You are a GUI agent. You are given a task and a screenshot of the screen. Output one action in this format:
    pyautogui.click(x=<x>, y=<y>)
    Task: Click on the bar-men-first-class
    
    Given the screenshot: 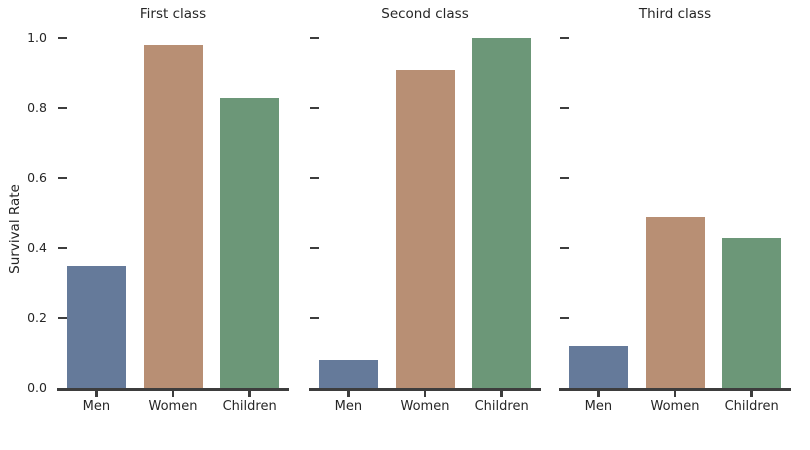 What is the action you would take?
    pyautogui.click(x=96, y=326)
    